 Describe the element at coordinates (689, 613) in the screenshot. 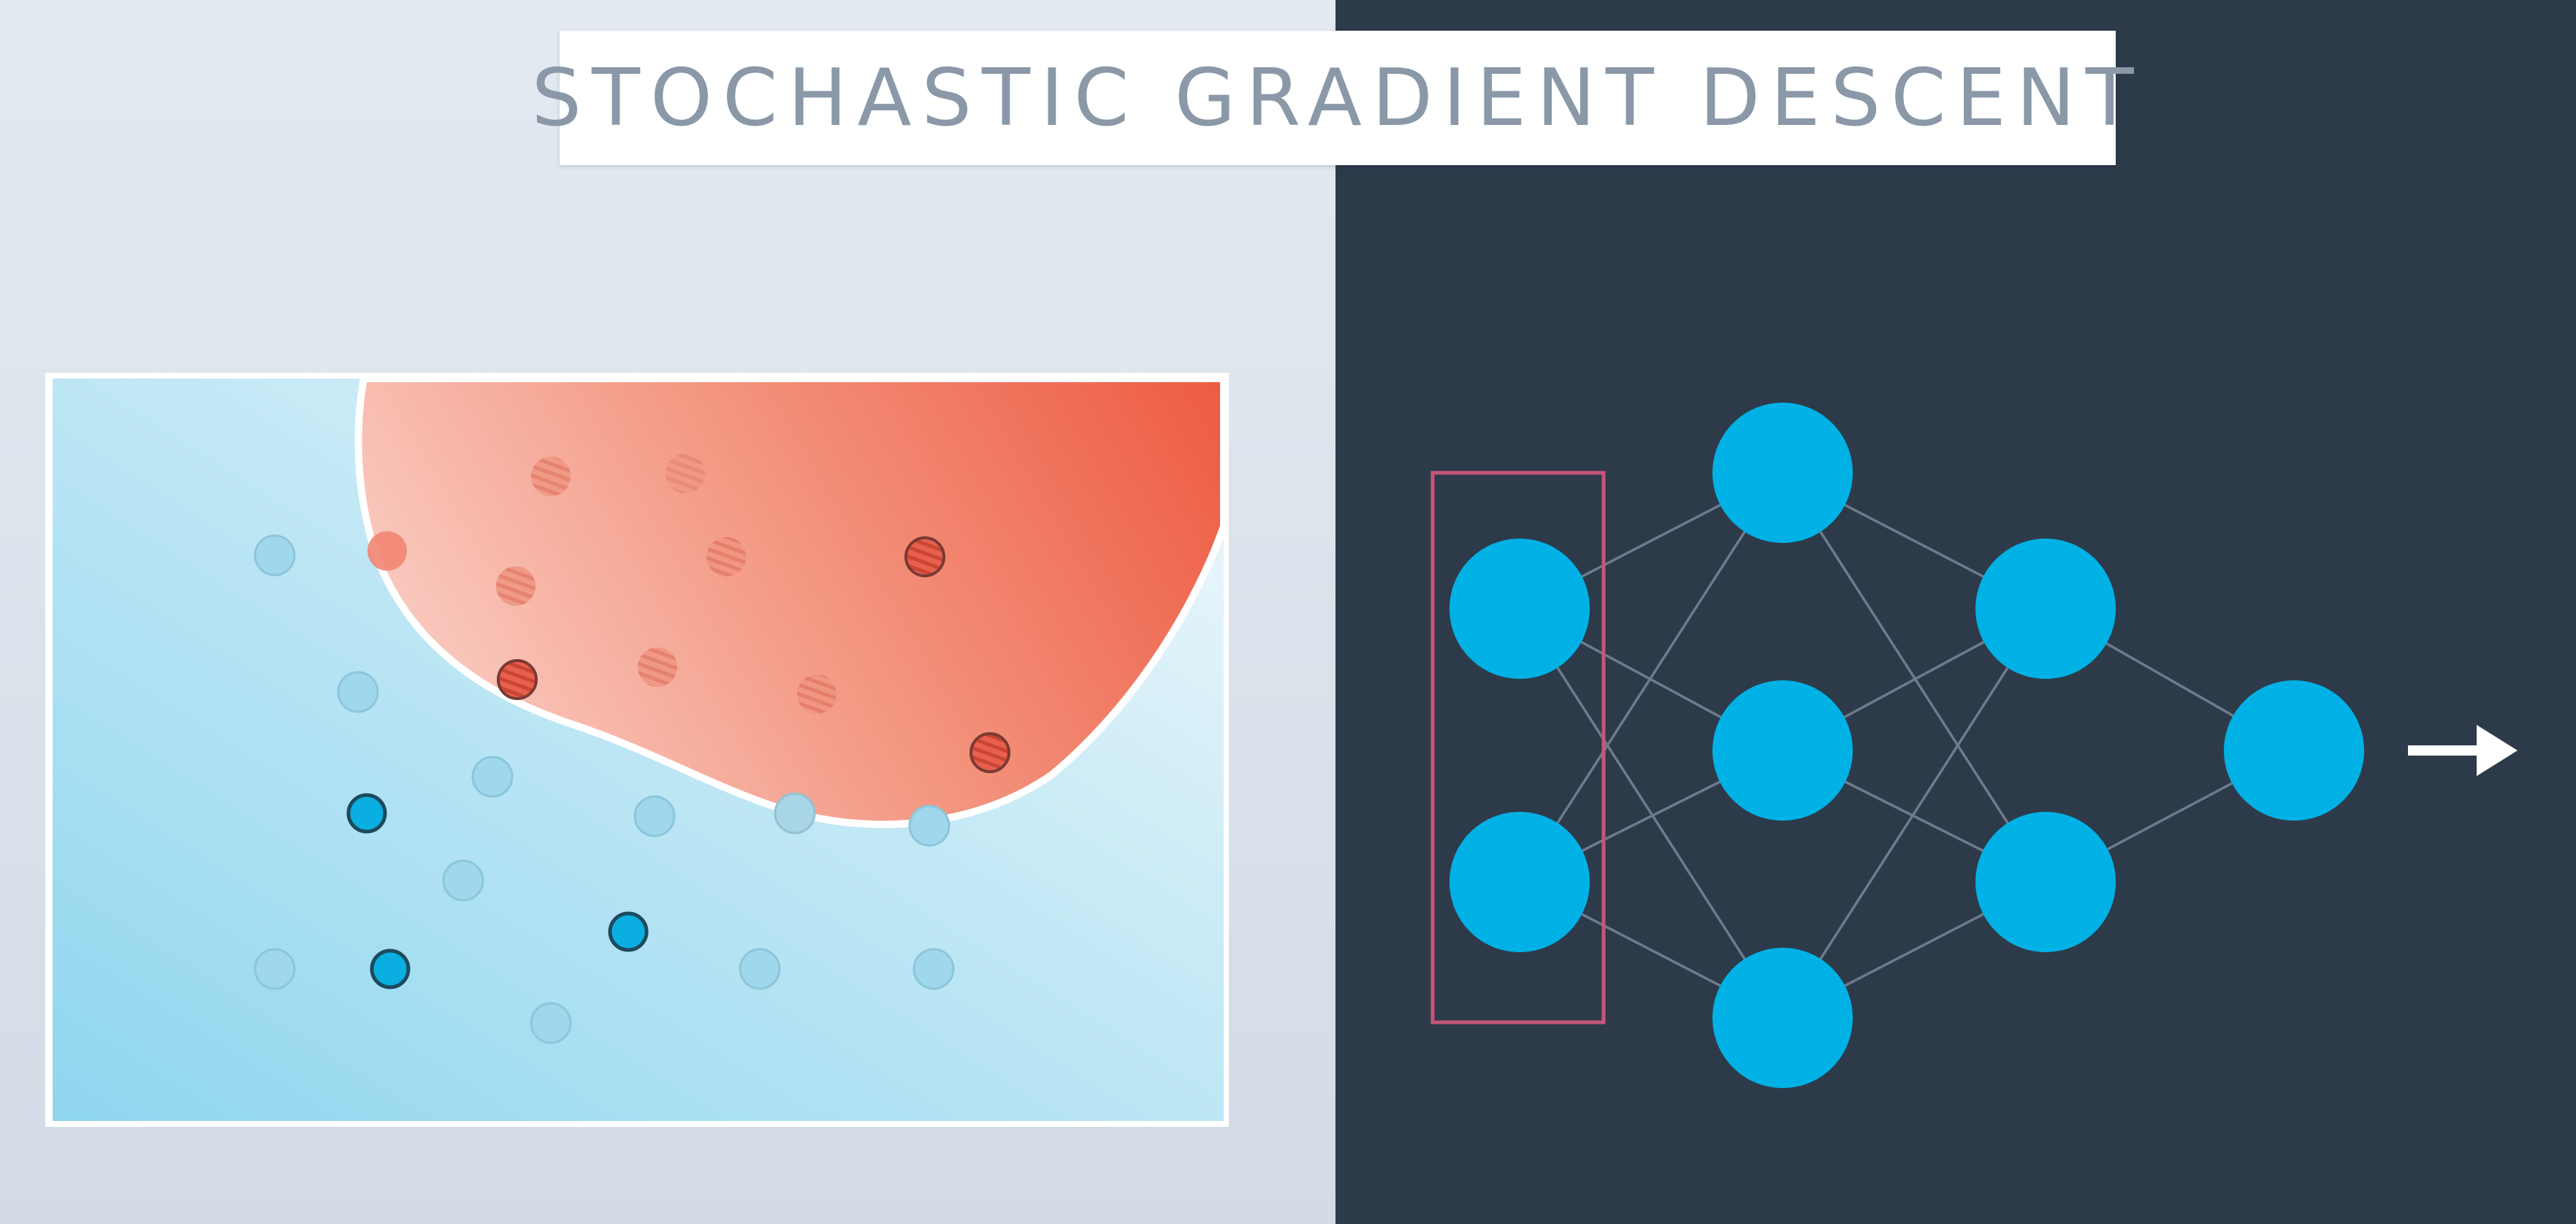

I see `red-points` at that location.